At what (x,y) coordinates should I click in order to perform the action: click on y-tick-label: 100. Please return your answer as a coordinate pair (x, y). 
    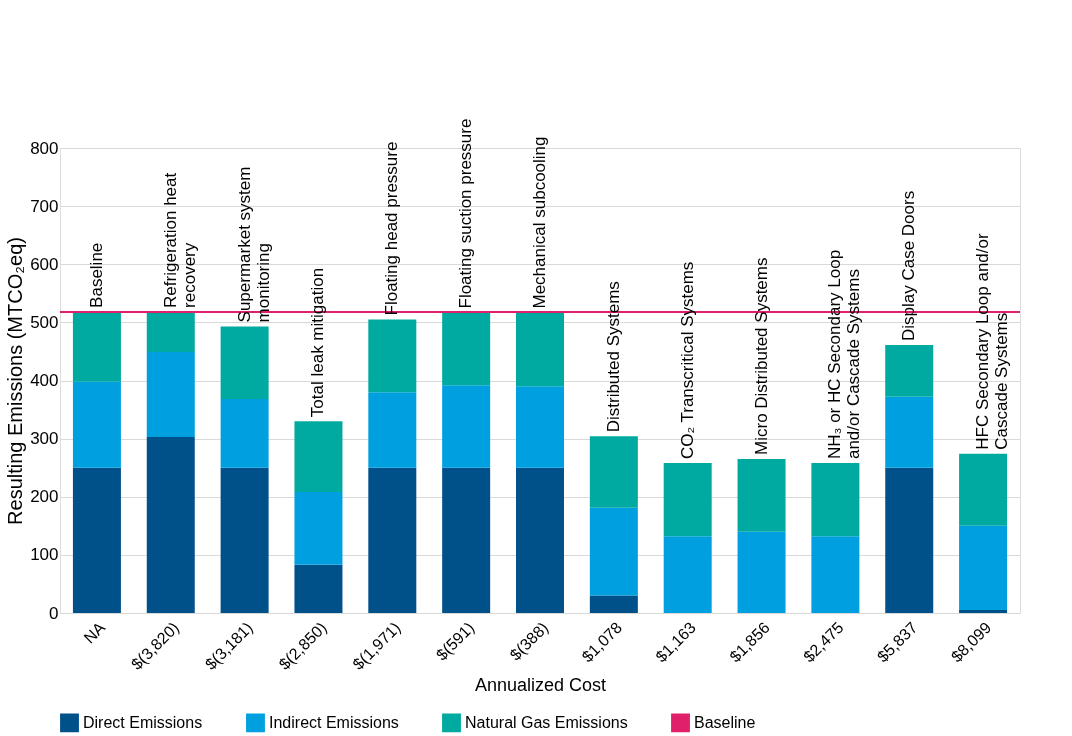
    Looking at the image, I should click on (44, 555).